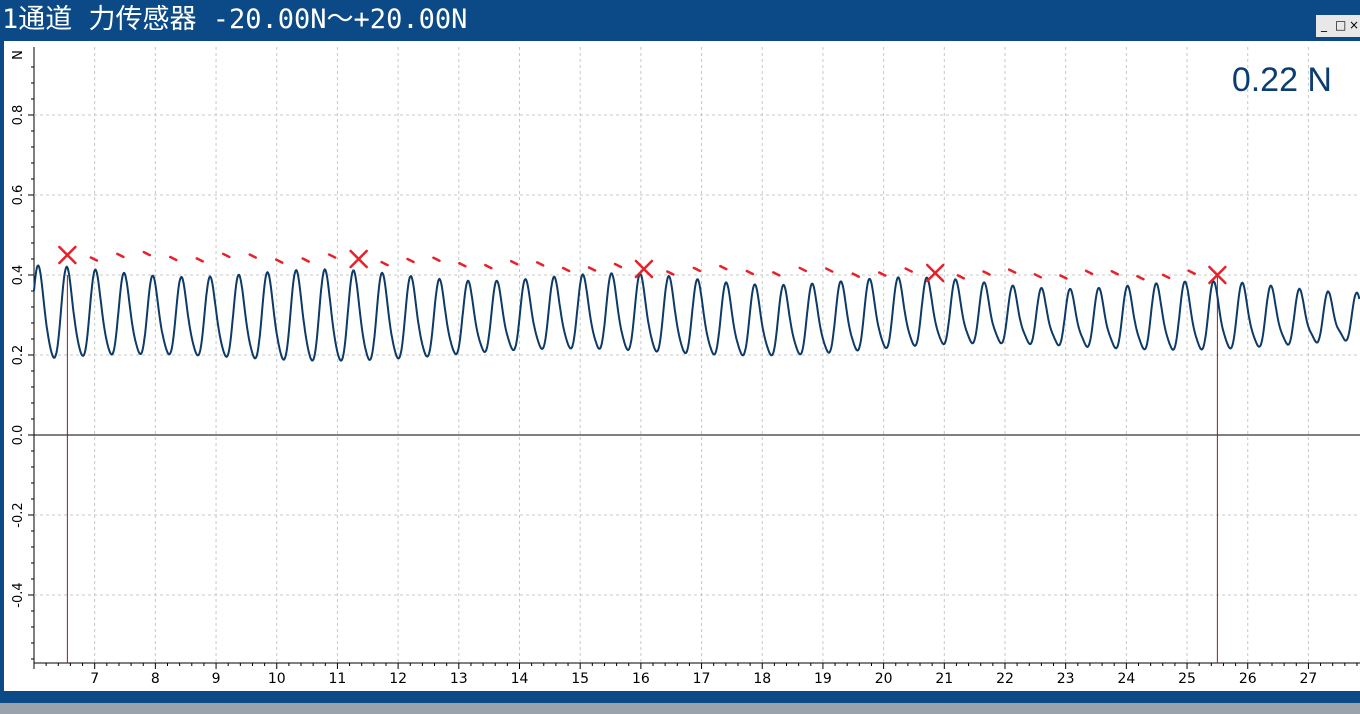  Describe the element at coordinates (1282, 80) in the screenshot. I see `value-readout: 0.22 N` at that location.